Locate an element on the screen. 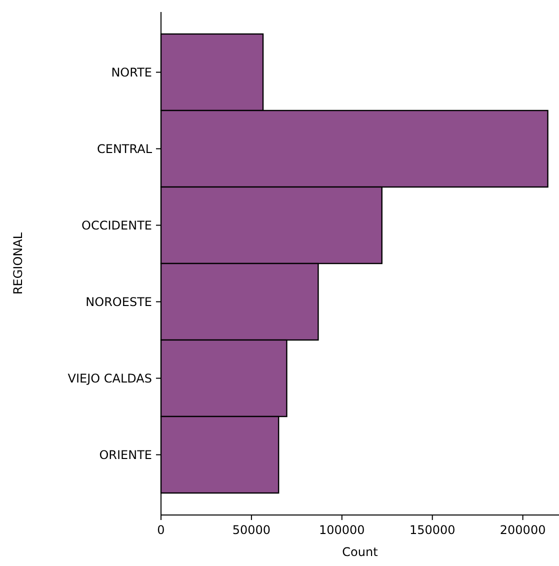  y-tick-label: ORIENTE is located at coordinates (125, 455).